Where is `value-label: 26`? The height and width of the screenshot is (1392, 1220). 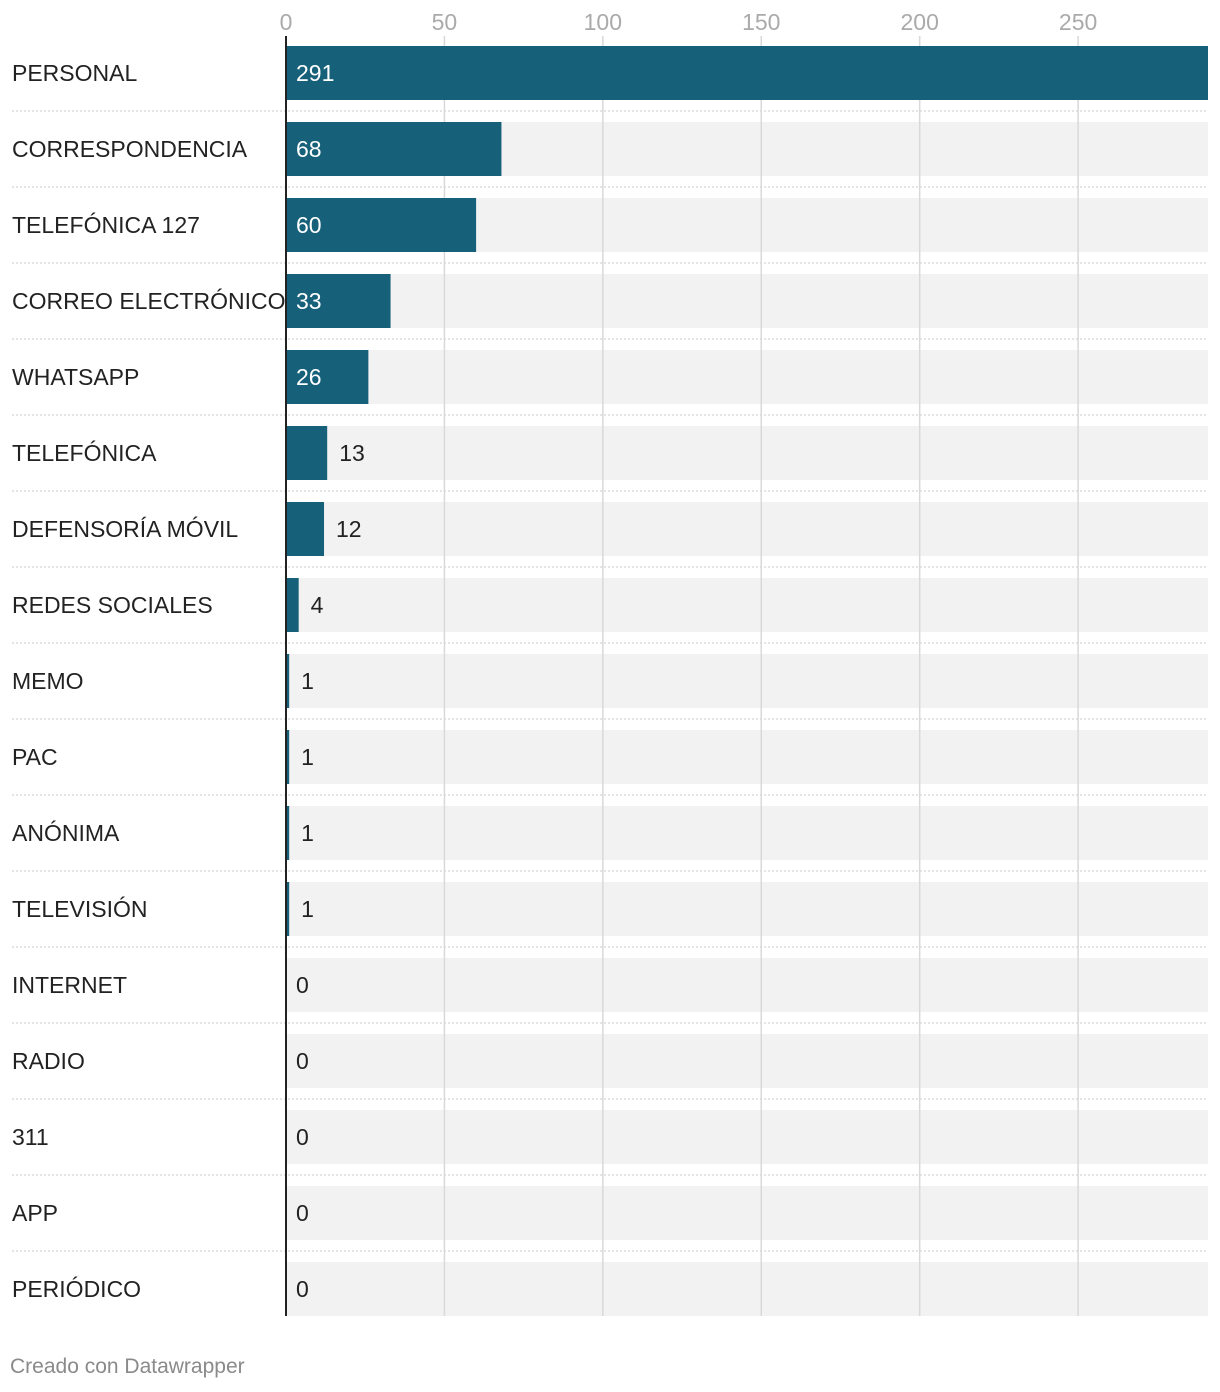 value-label: 26 is located at coordinates (309, 377).